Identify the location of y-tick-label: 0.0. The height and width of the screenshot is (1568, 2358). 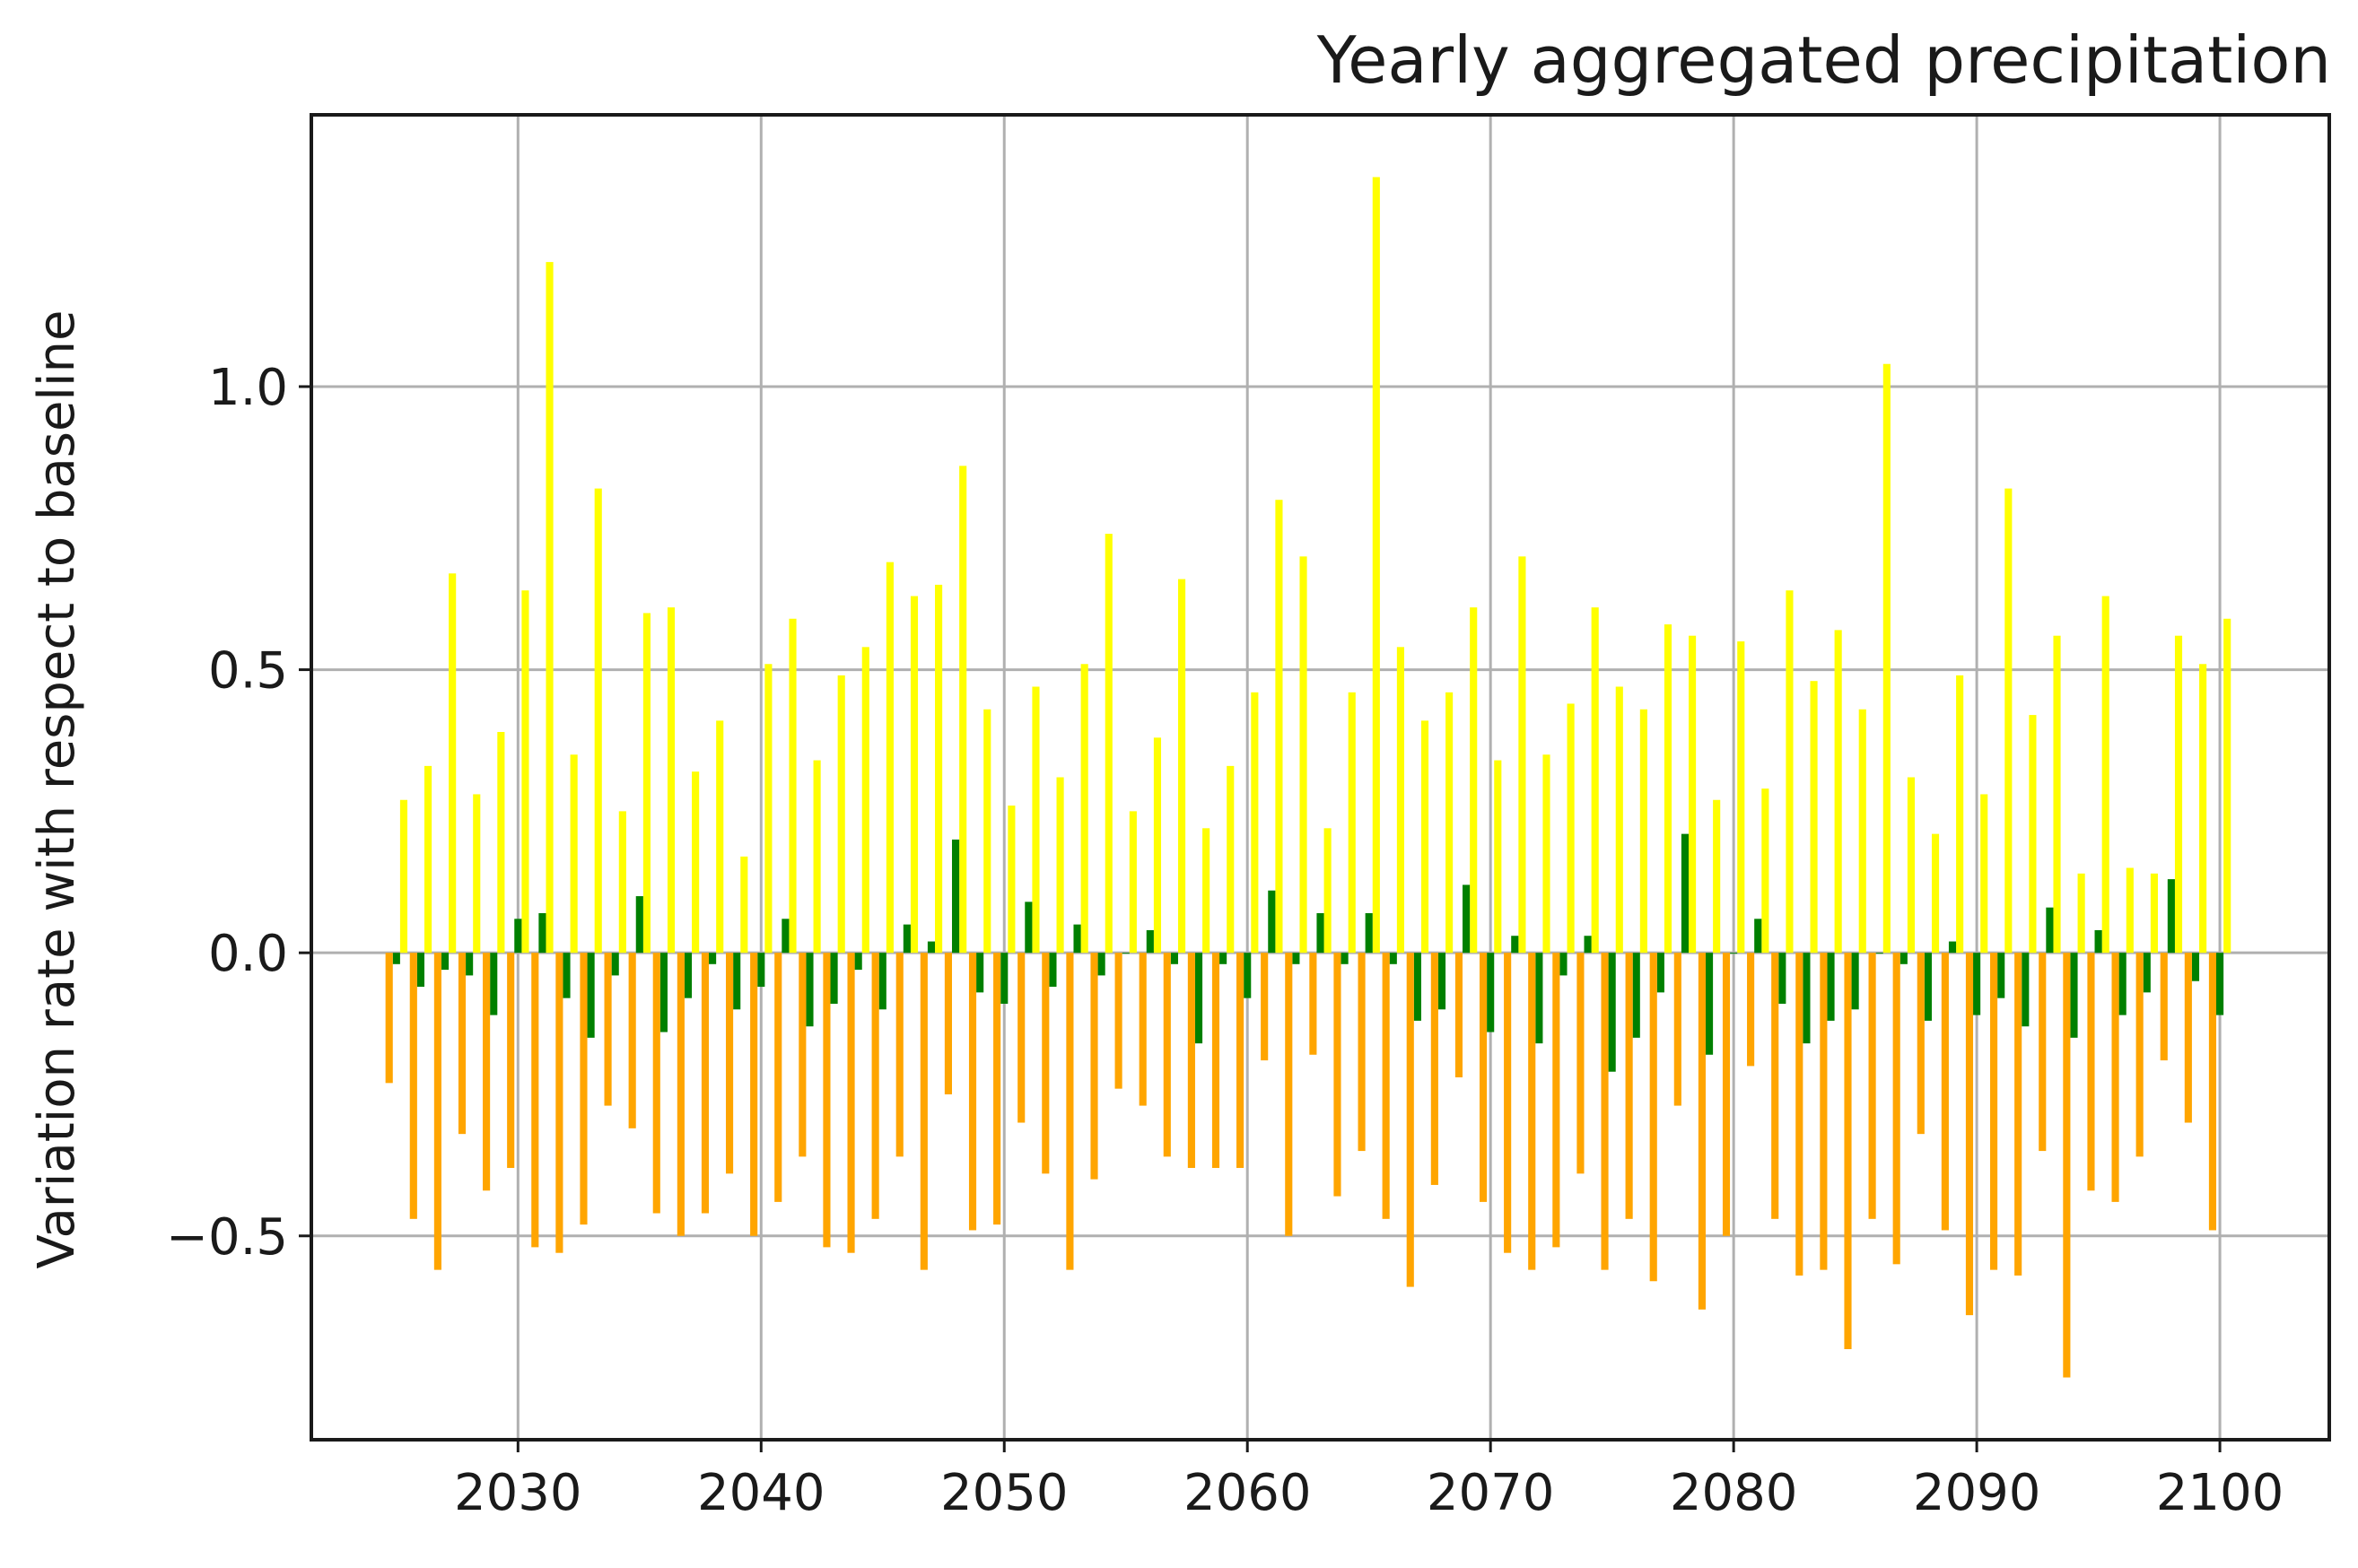
(248, 954).